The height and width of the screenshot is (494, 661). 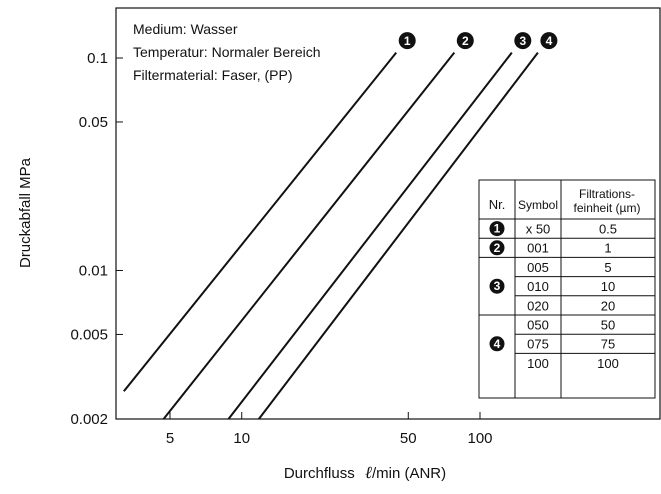 What do you see at coordinates (93, 270) in the screenshot?
I see `y-tick-label: 0.01` at bounding box center [93, 270].